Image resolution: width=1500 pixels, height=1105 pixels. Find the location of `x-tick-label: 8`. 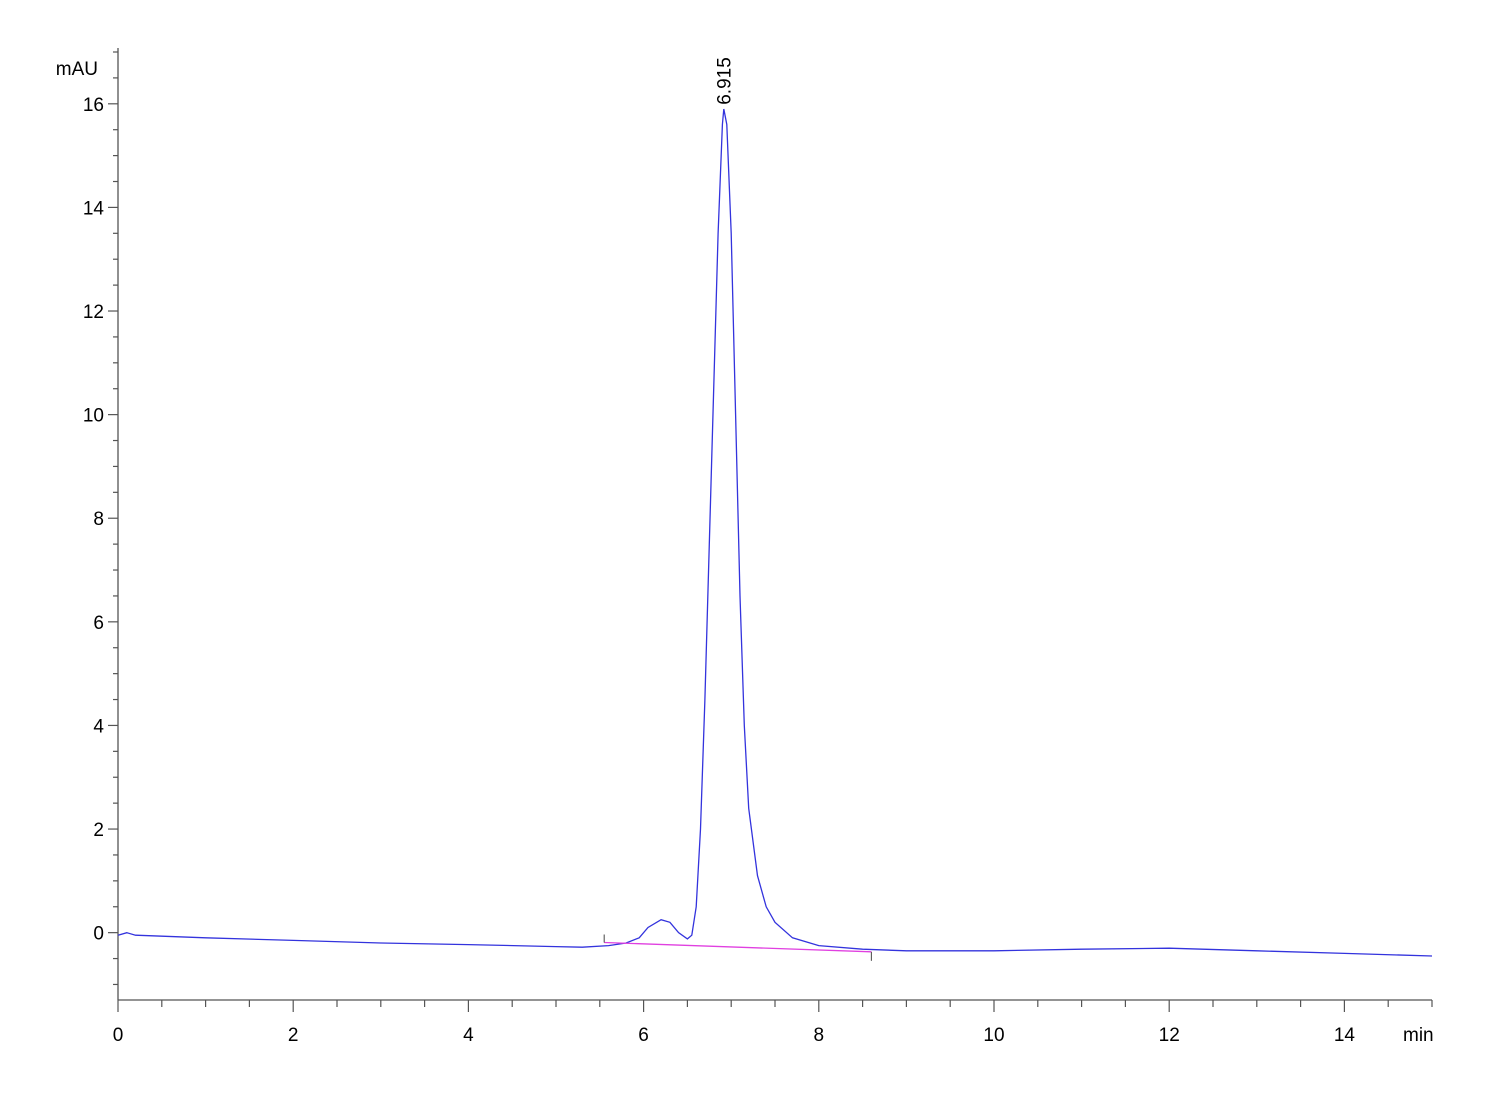

x-tick-label: 8 is located at coordinates (819, 1035).